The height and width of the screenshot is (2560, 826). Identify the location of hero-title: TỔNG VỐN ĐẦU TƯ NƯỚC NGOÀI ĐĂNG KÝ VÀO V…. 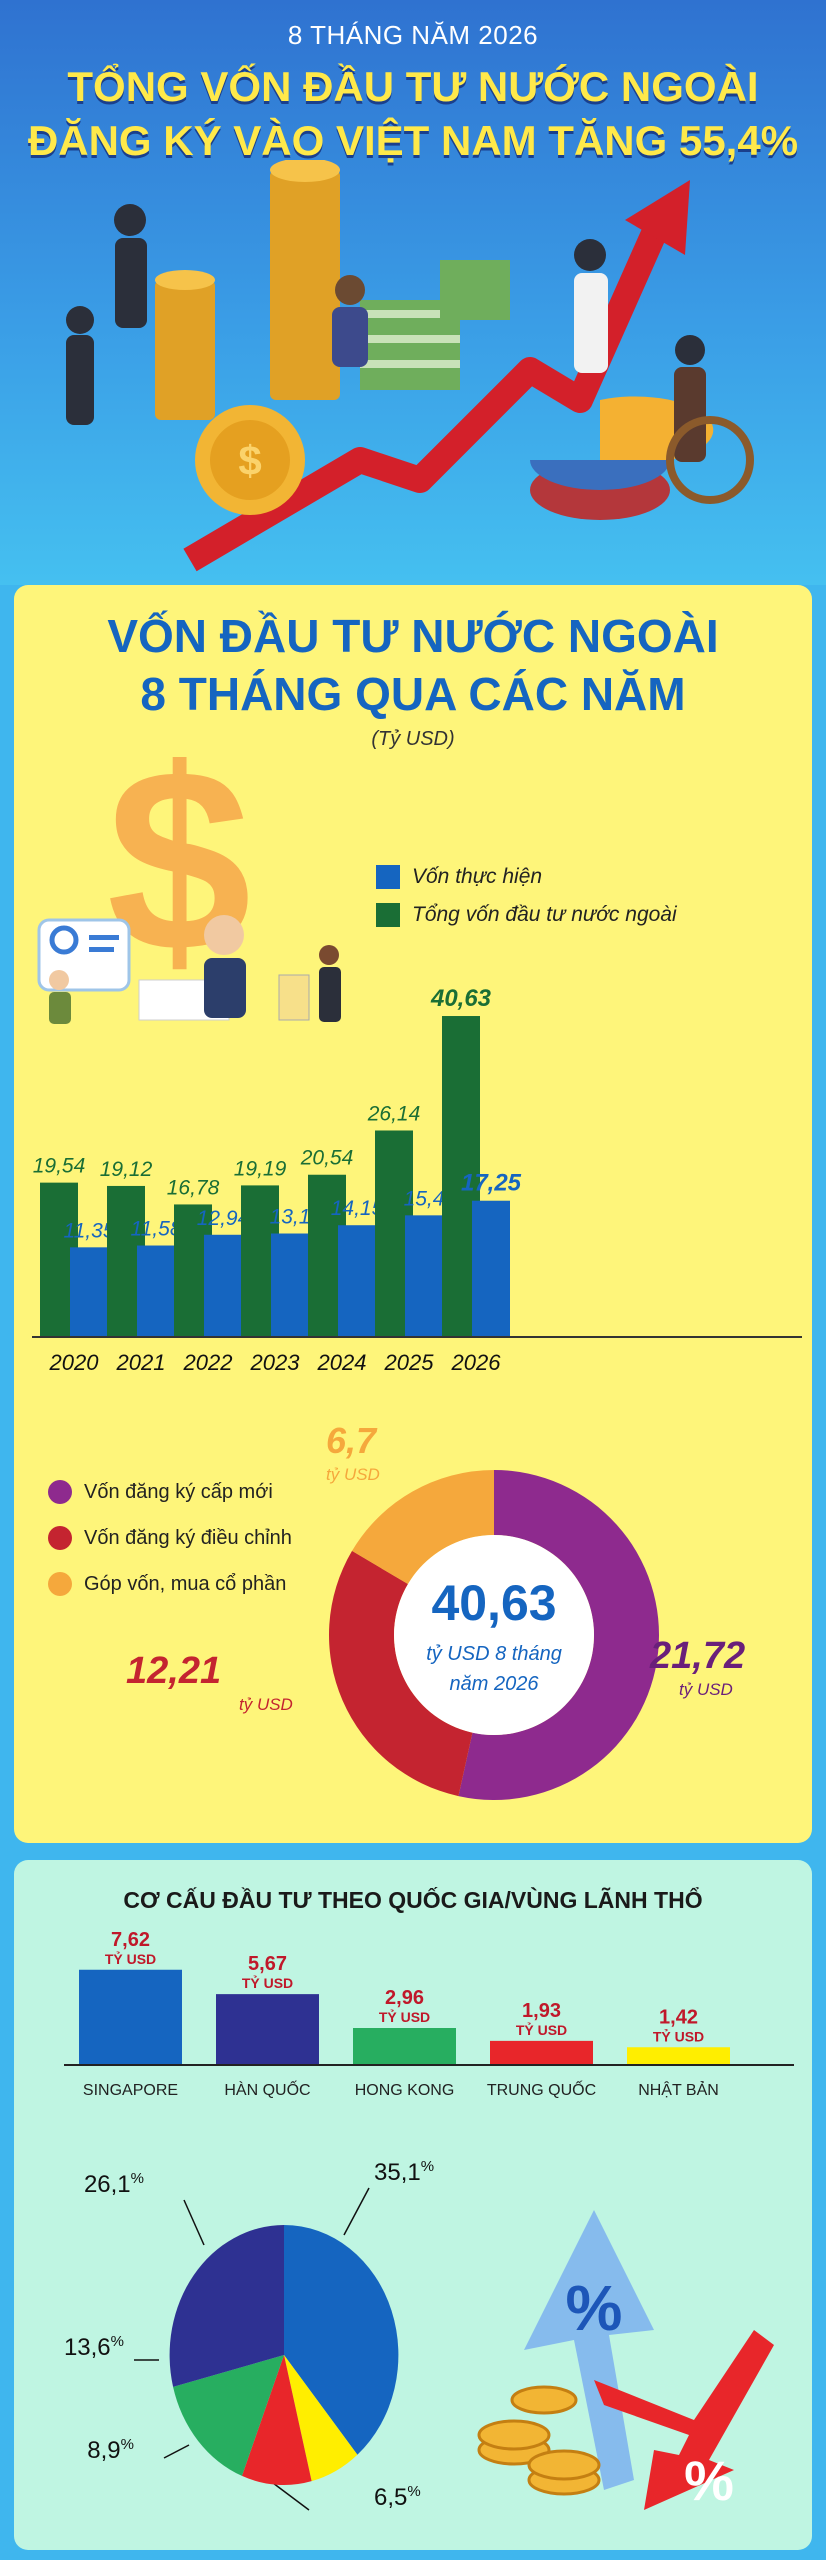
(413, 114).